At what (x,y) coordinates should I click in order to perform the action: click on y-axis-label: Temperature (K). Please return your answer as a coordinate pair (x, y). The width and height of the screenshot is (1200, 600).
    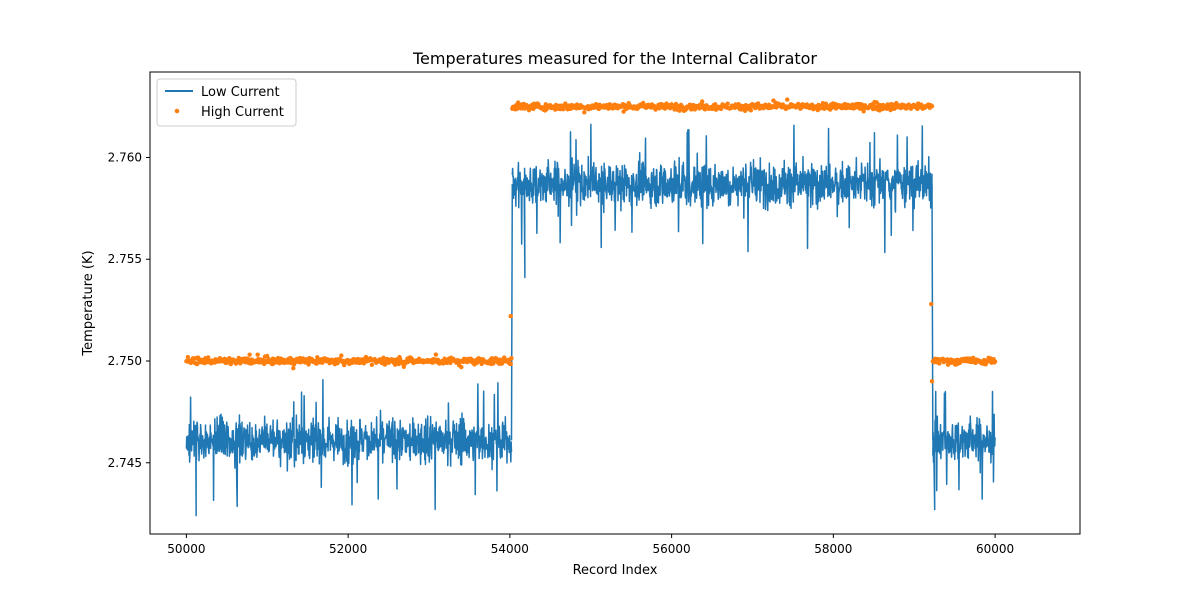
    Looking at the image, I should click on (88, 303).